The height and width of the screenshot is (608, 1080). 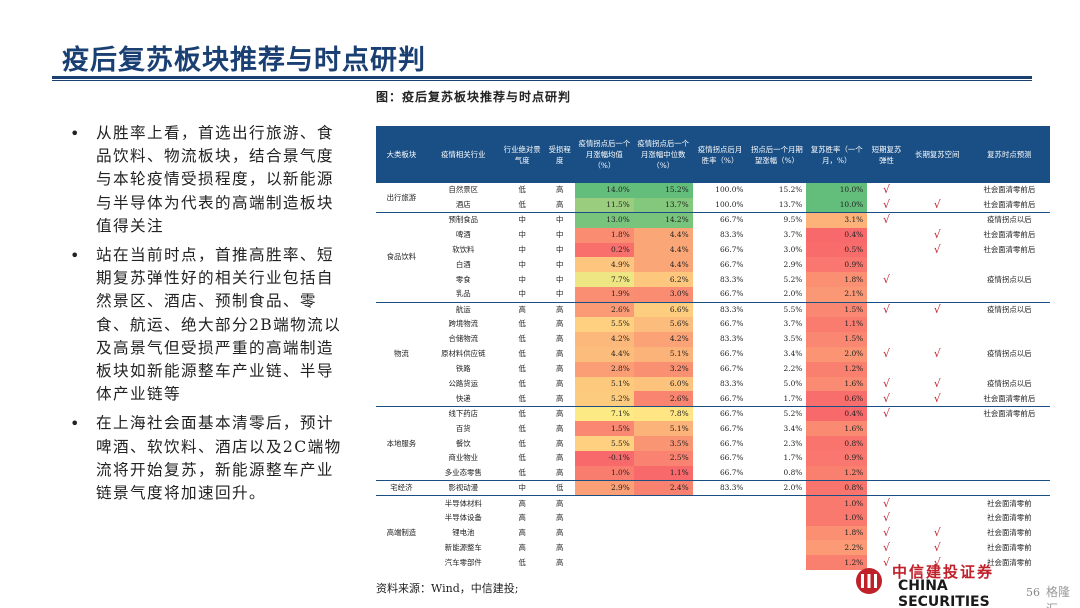 I want to click on mean-cell: 7.7%, so click(x=604, y=280).